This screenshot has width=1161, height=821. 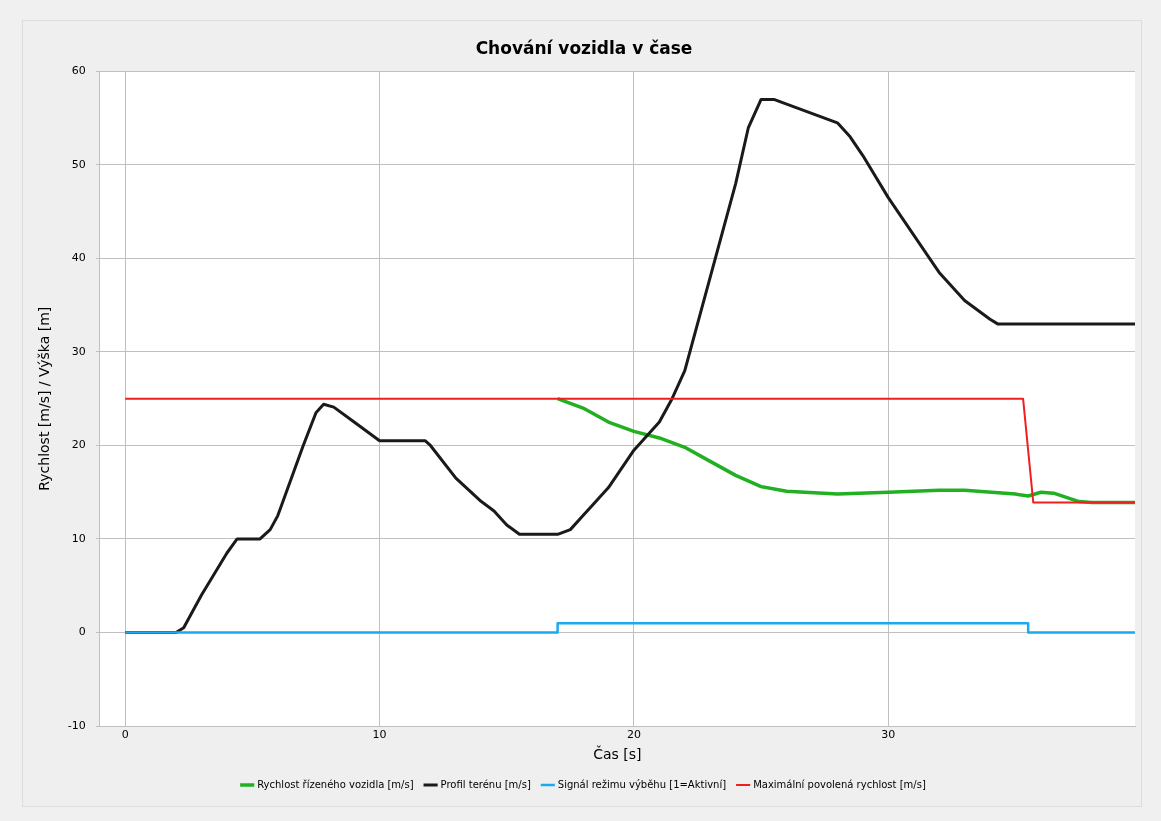 What do you see at coordinates (44, 398) in the screenshot?
I see `y-axis-title: Rychlost [m/s] / Výška [m]` at bounding box center [44, 398].